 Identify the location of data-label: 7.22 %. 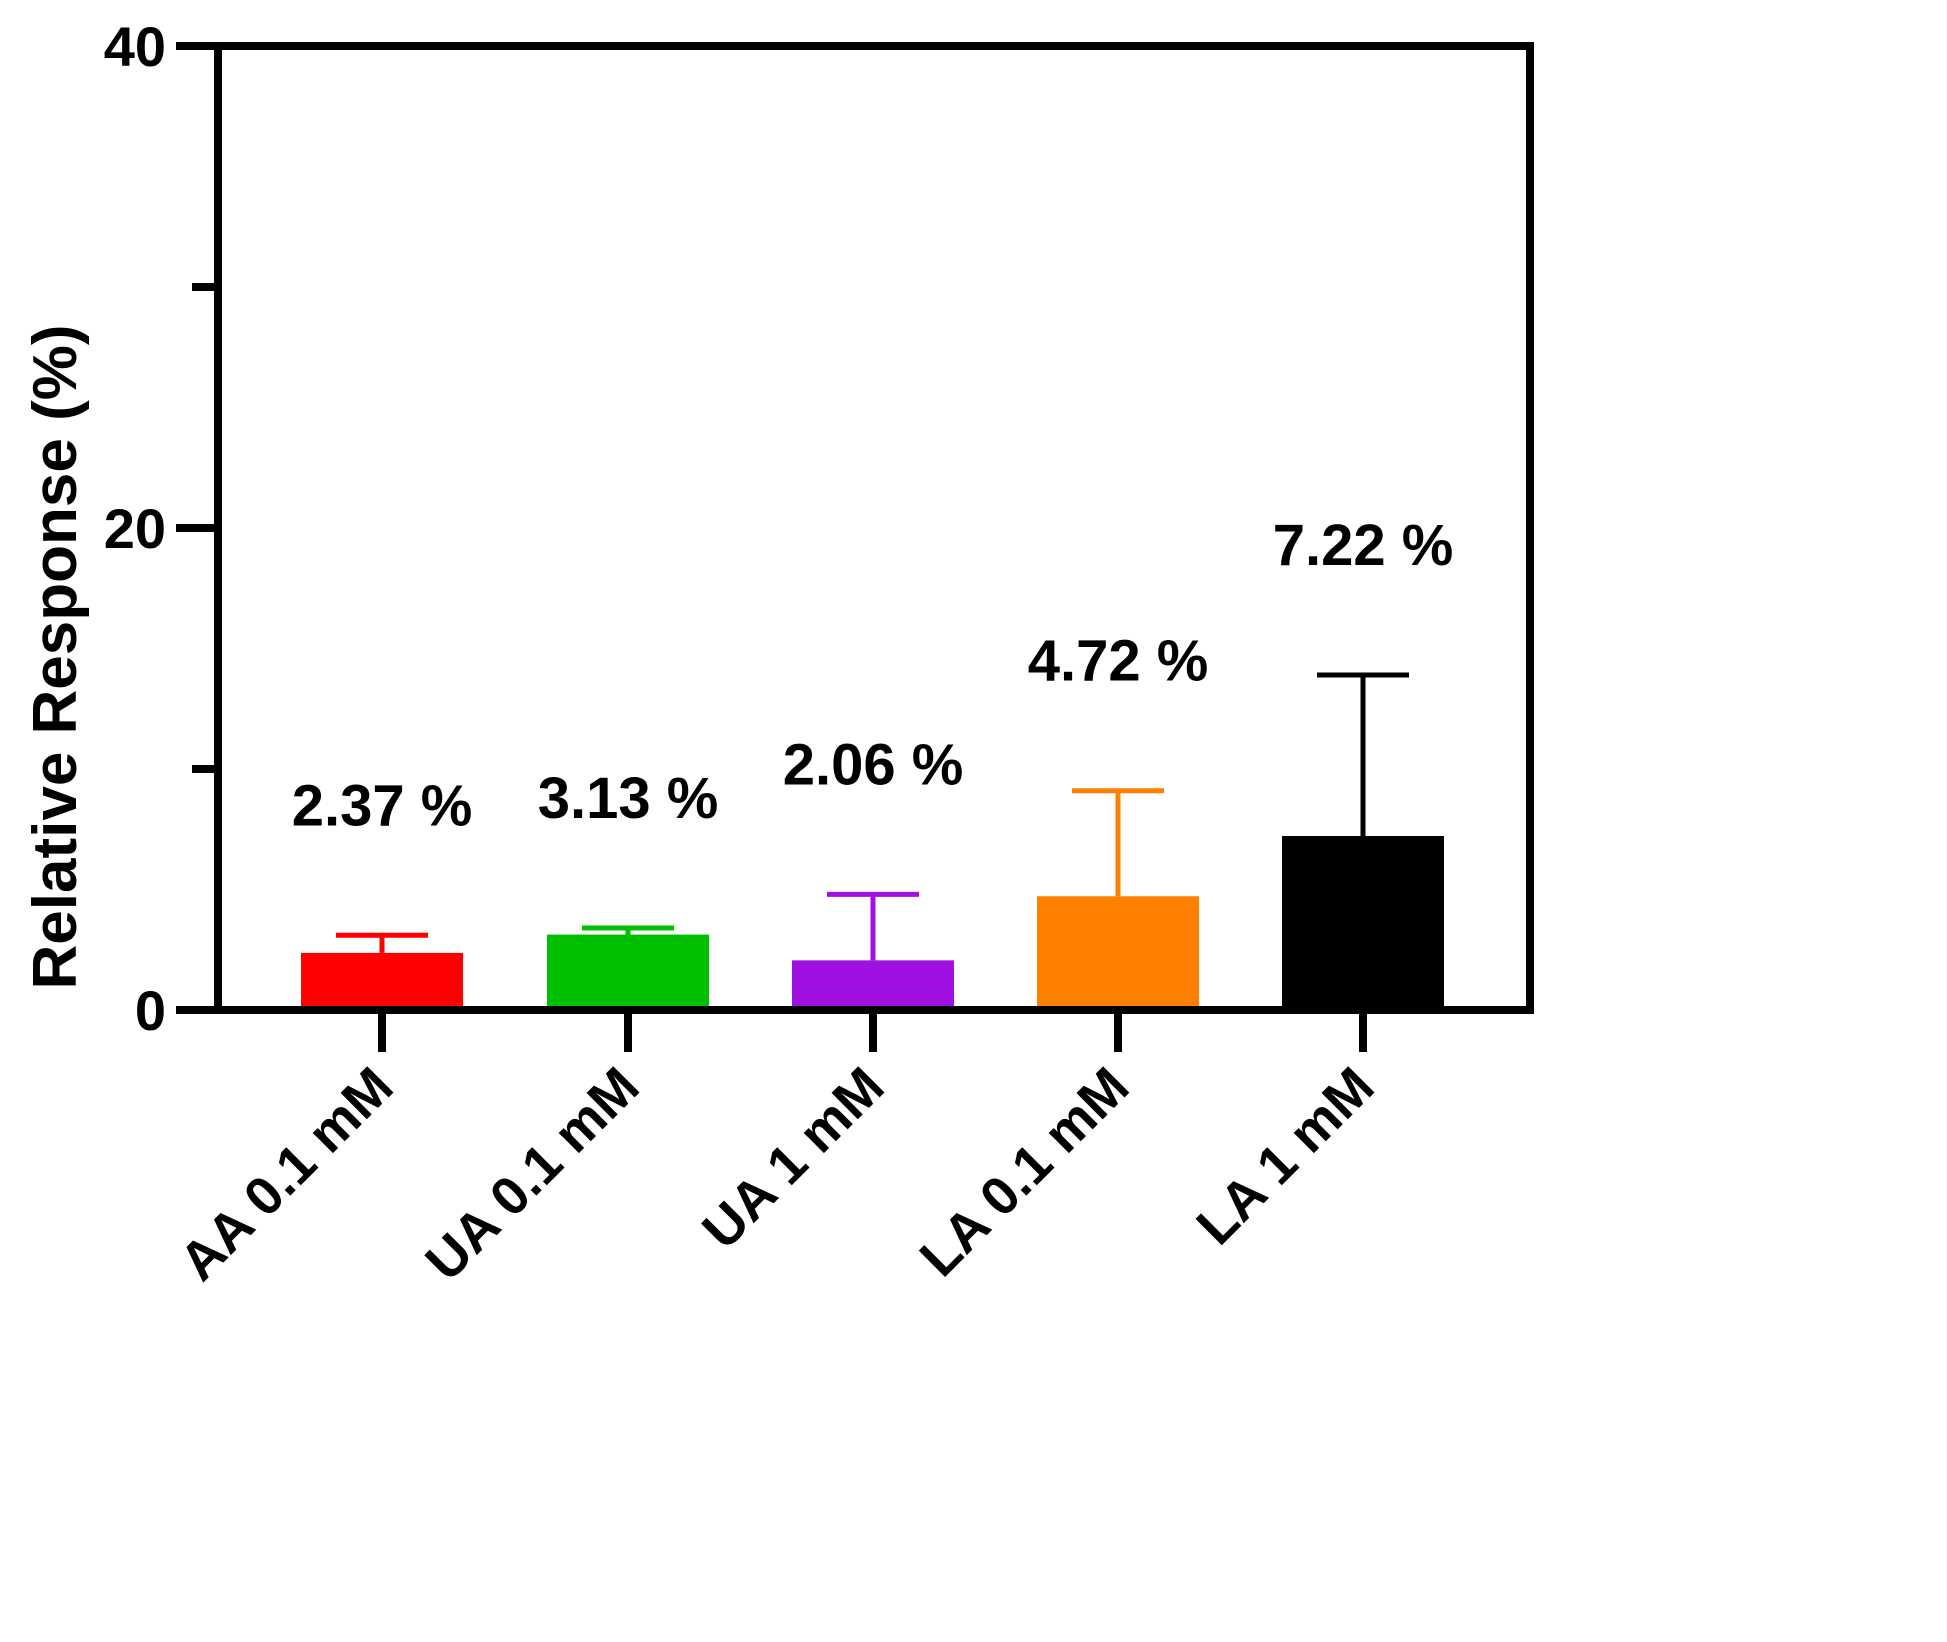
(1363, 545).